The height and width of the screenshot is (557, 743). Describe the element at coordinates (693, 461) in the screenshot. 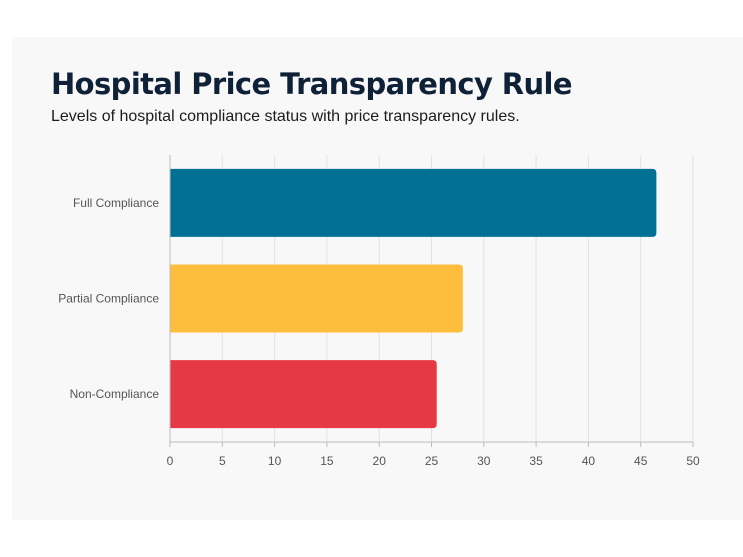

I see `x-tick-label: 50` at that location.